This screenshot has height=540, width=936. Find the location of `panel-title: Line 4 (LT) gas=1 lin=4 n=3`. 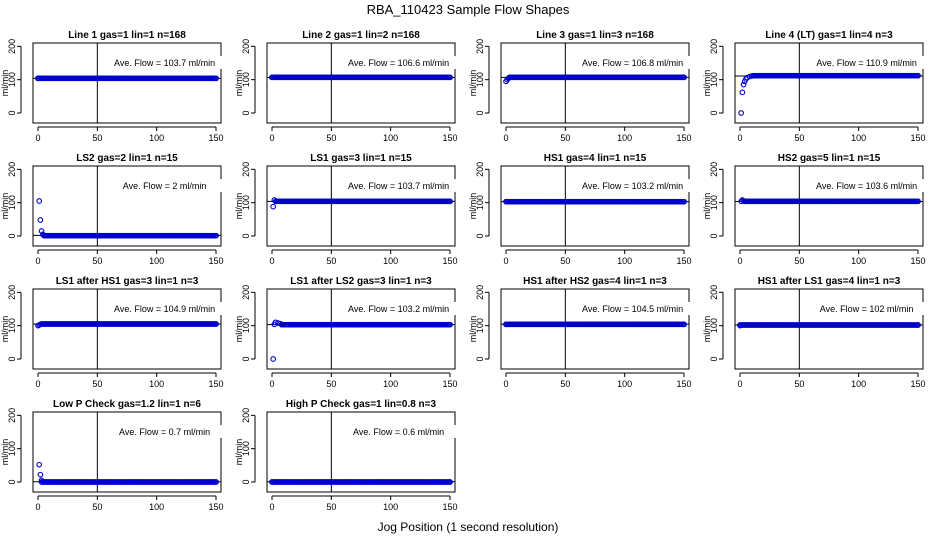

panel-title: Line 4 (LT) gas=1 lin=4 n=3 is located at coordinates (829, 35).